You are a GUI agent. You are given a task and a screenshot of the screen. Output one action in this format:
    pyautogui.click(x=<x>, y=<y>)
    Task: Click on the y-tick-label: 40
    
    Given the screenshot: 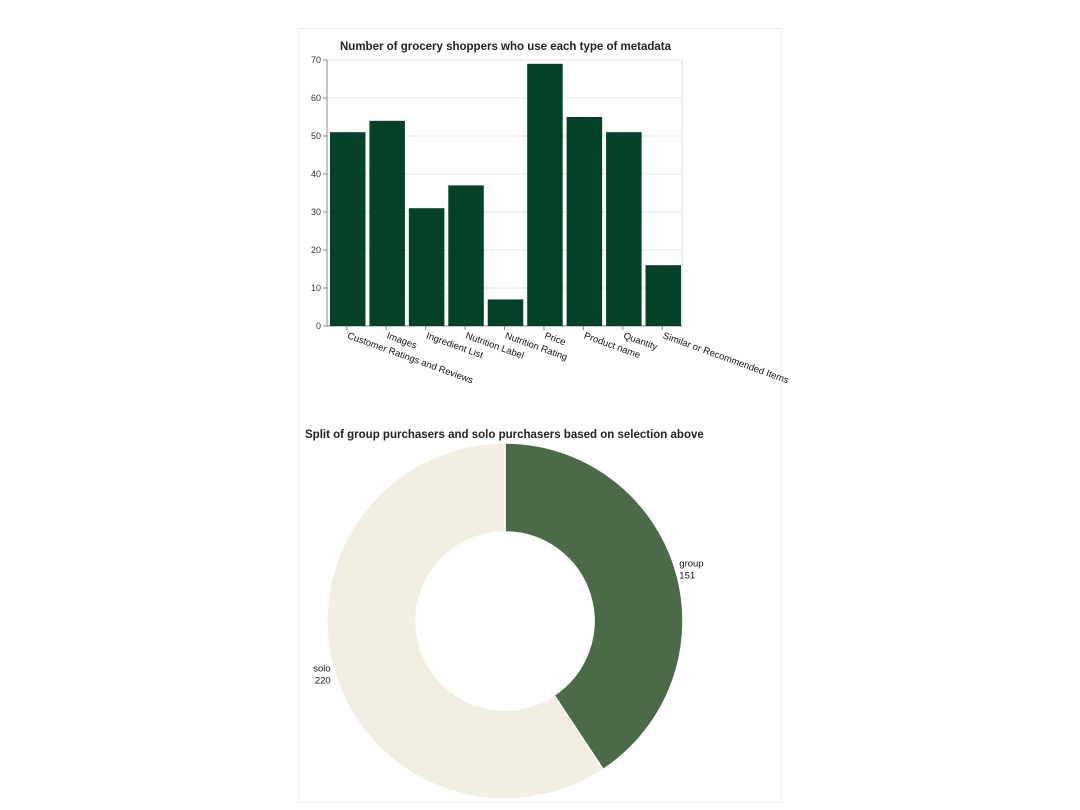 What is the action you would take?
    pyautogui.click(x=316, y=174)
    